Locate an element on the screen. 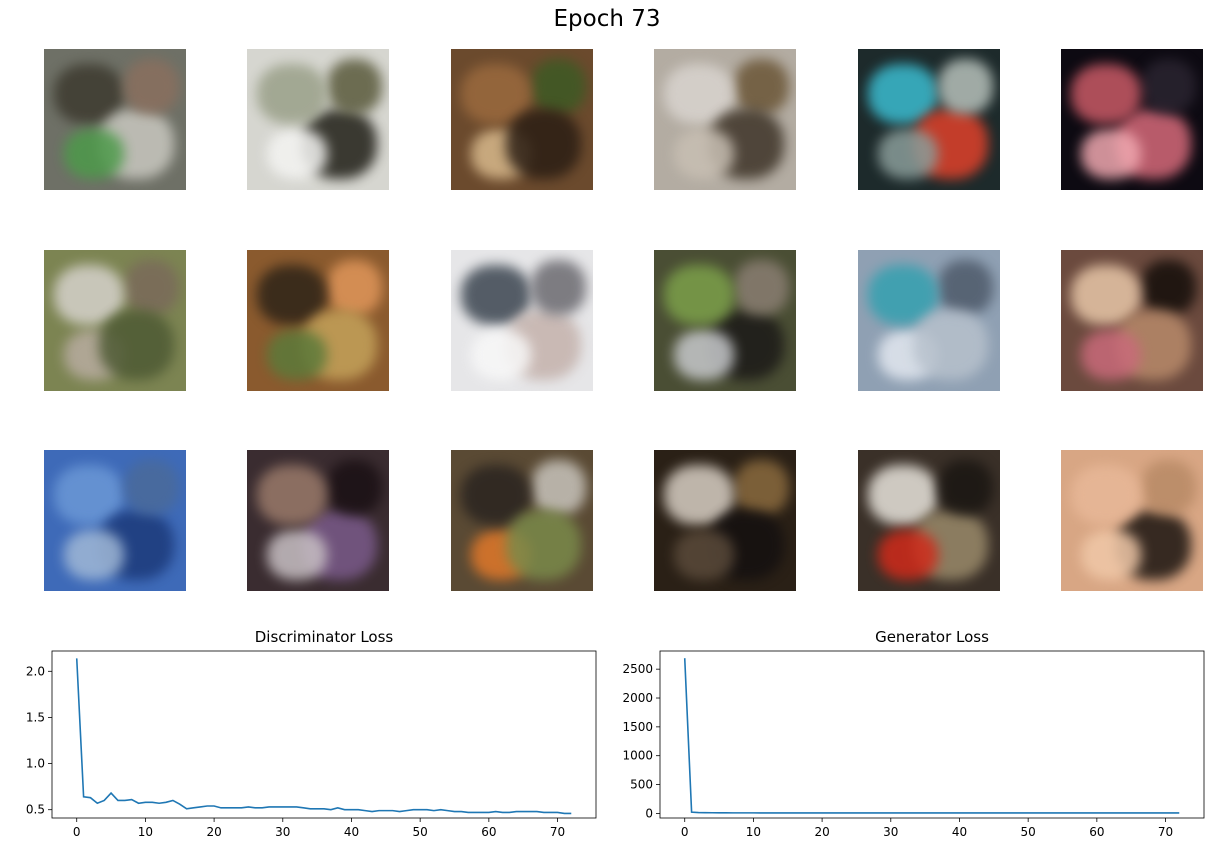  sample-r1c2 is located at coordinates (318, 119).